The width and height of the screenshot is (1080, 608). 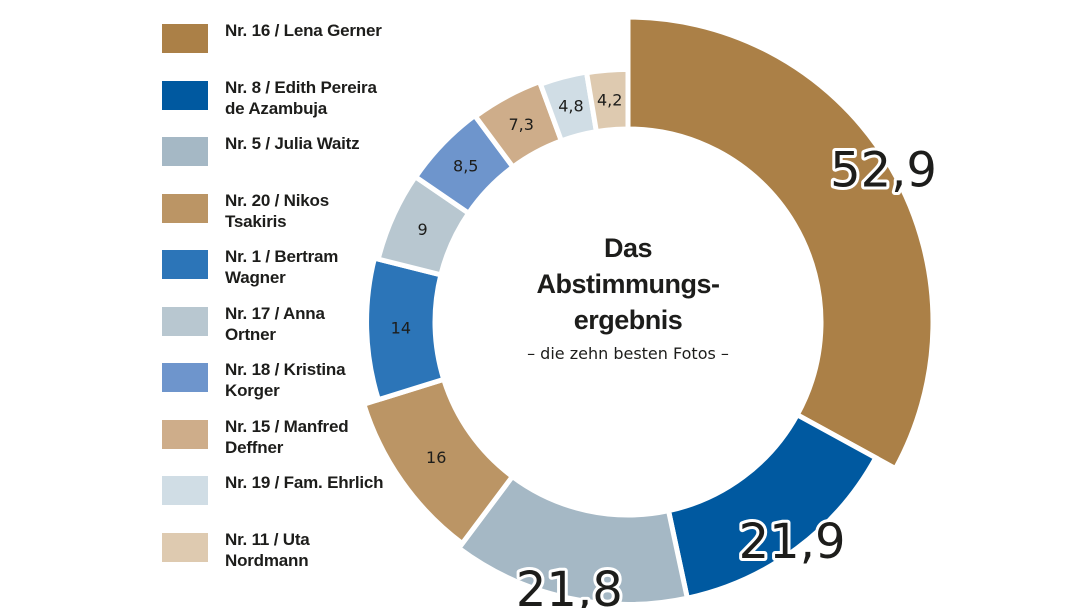 What do you see at coordinates (320, 550) in the screenshot?
I see `legend-label: Nr. 11 / Uta Nordmann` at bounding box center [320, 550].